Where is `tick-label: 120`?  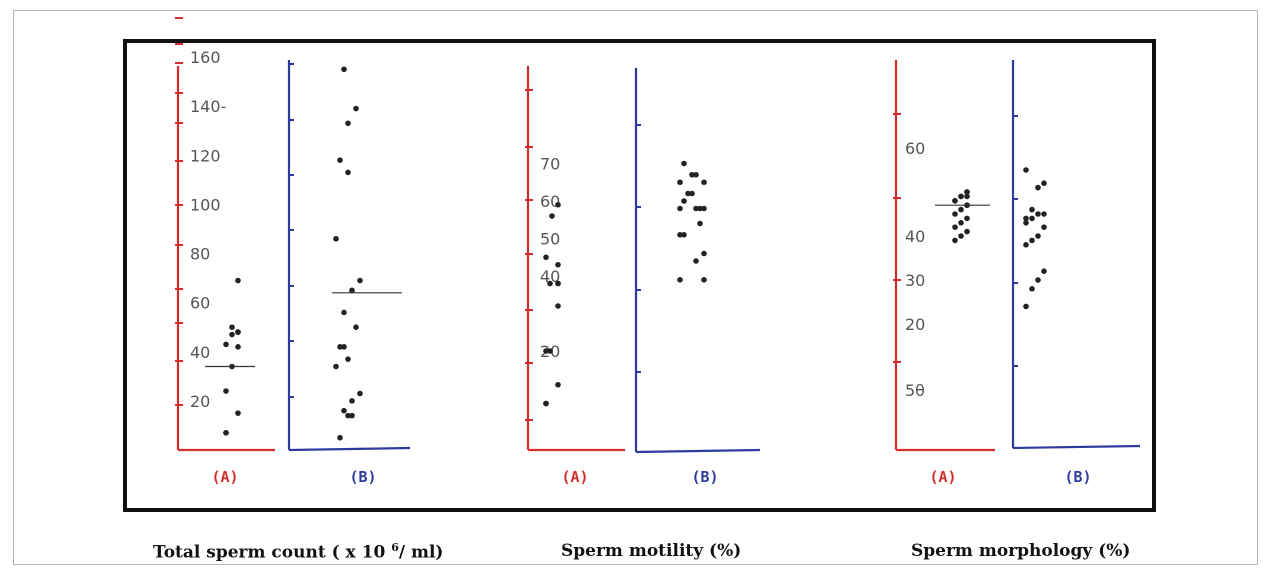 tick-label: 120 is located at coordinates (205, 155).